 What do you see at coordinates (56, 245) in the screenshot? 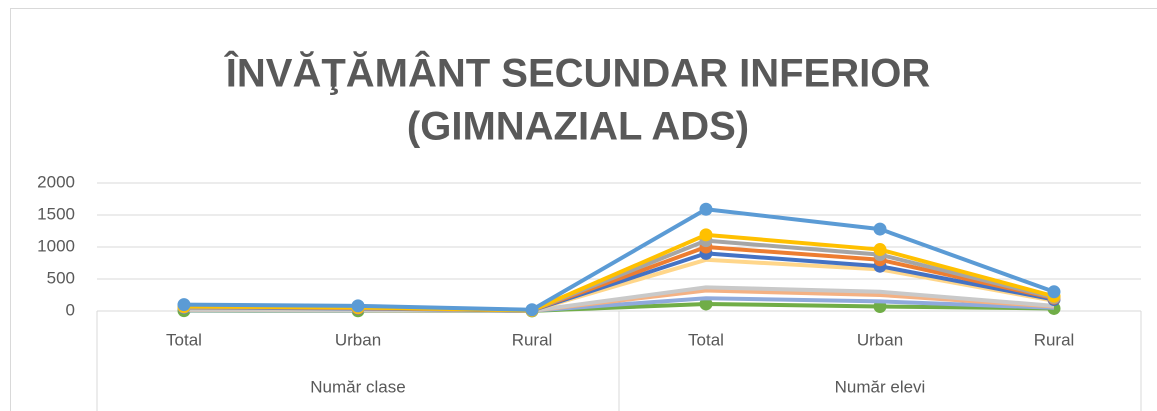
I see `y-tick-label: 1000` at bounding box center [56, 245].